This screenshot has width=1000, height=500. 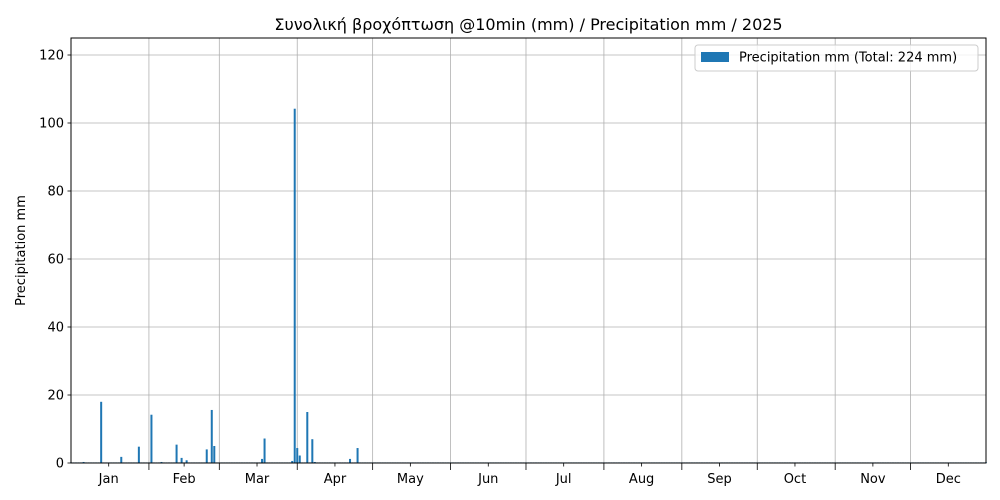 What do you see at coordinates (848, 58) in the screenshot?
I see `legend-label: Precipitation mm (Total: 224 mm)` at bounding box center [848, 58].